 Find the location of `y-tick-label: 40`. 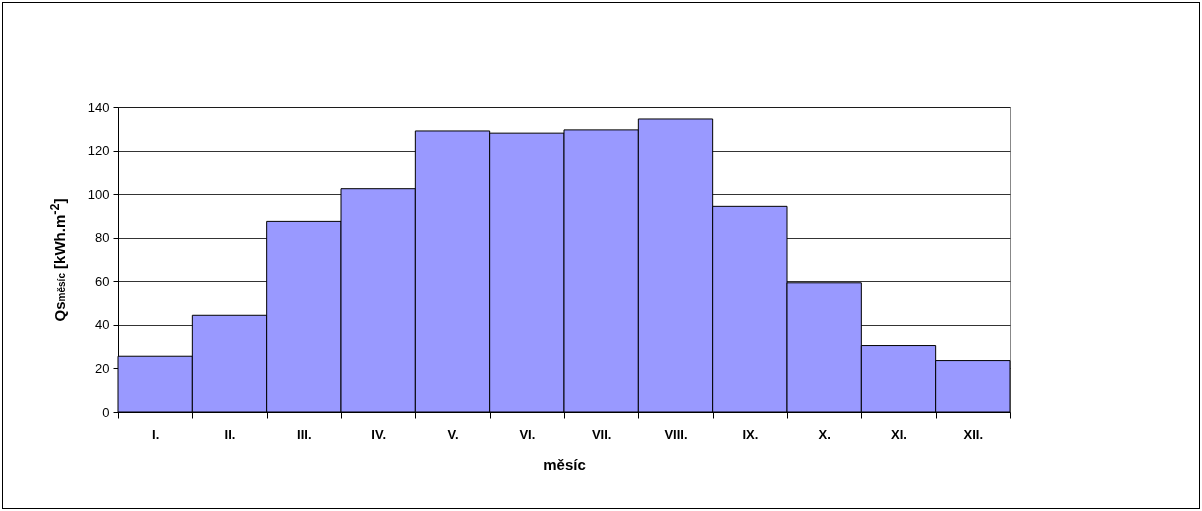

y-tick-label: 40 is located at coordinates (102, 325).